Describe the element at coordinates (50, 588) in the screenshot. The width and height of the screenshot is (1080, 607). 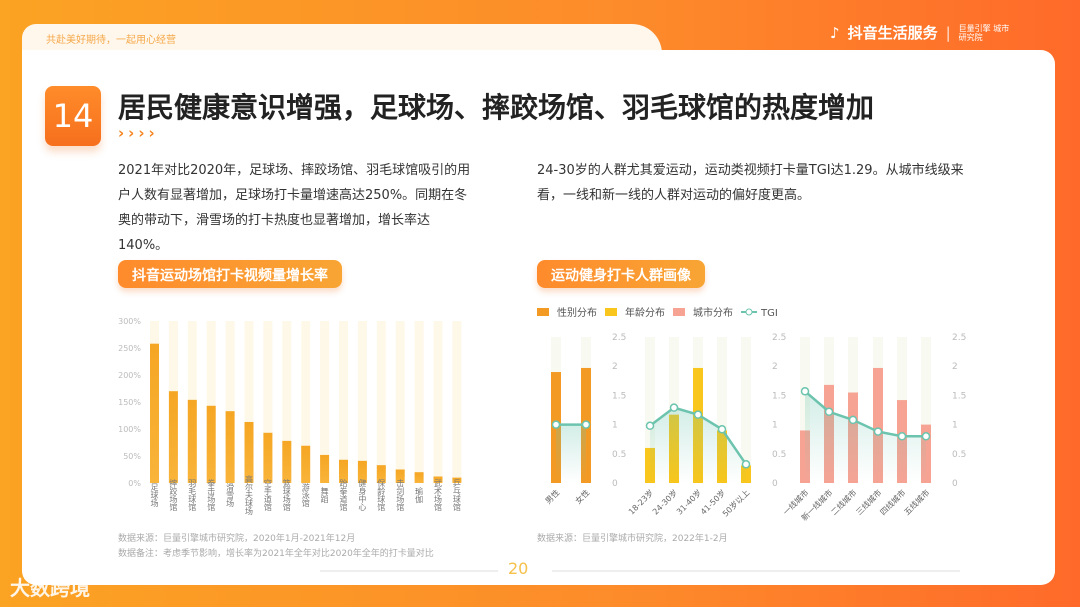
I see `watermark-logo: 大数跨境` at that location.